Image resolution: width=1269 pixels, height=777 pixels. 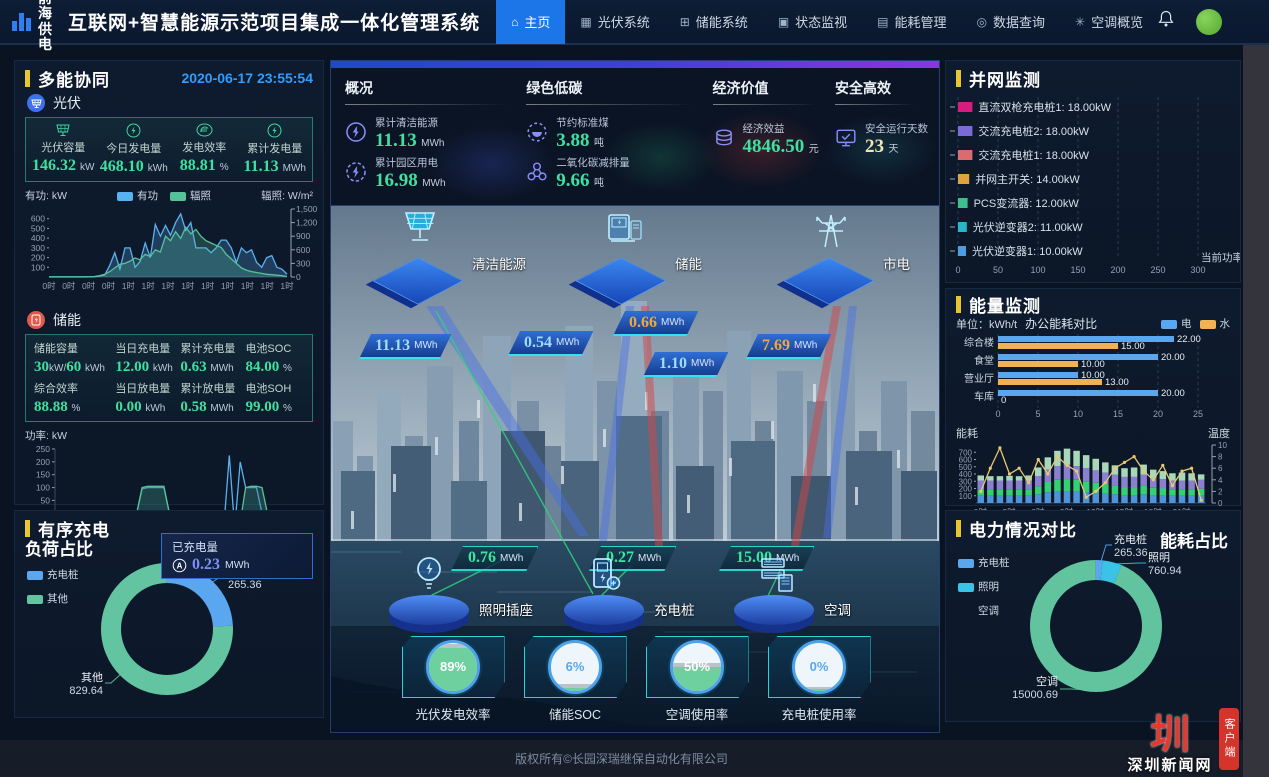 I want to click on flow-tag-clean: 11.13 MWh, so click(x=405, y=346).